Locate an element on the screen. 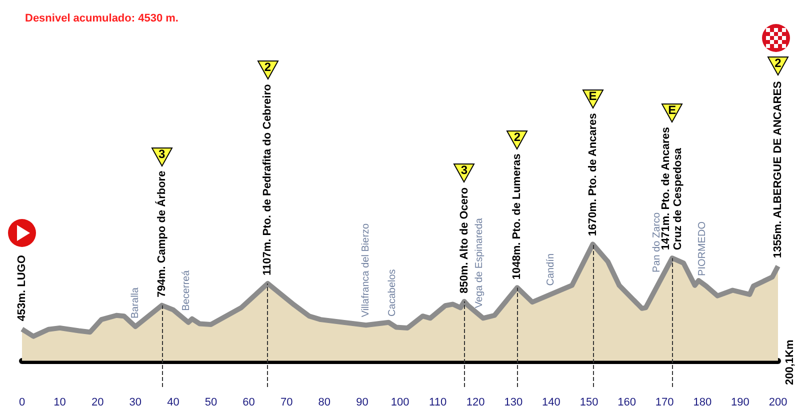 This screenshot has height=417, width=796. data-label: 794m. Campo de Árbore is located at coordinates (161, 234).